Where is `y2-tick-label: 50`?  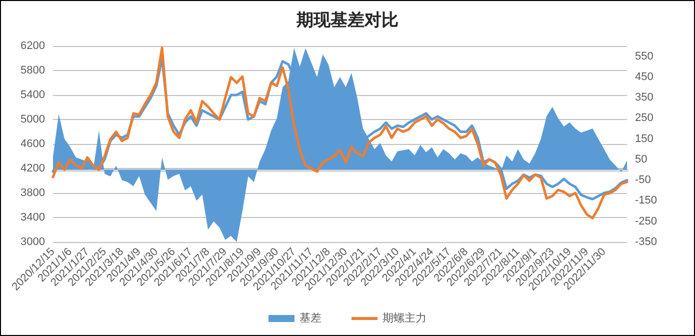 y2-tick-label: 50 is located at coordinates (641, 159).